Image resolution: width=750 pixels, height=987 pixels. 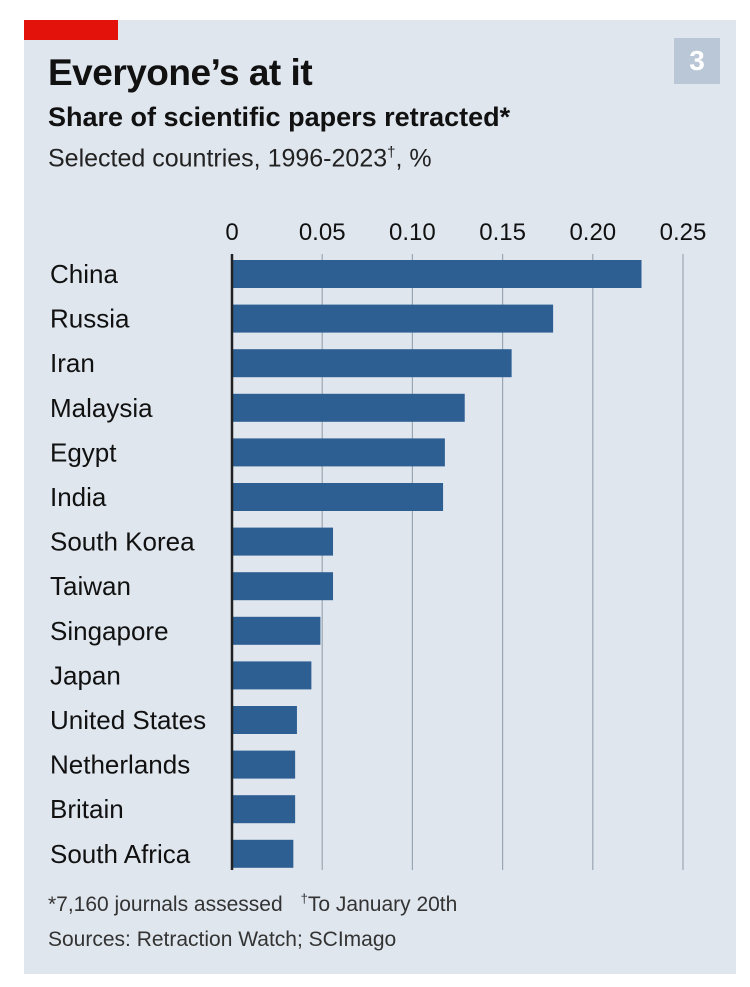 I want to click on x-tick-label: 0.25, so click(x=683, y=232).